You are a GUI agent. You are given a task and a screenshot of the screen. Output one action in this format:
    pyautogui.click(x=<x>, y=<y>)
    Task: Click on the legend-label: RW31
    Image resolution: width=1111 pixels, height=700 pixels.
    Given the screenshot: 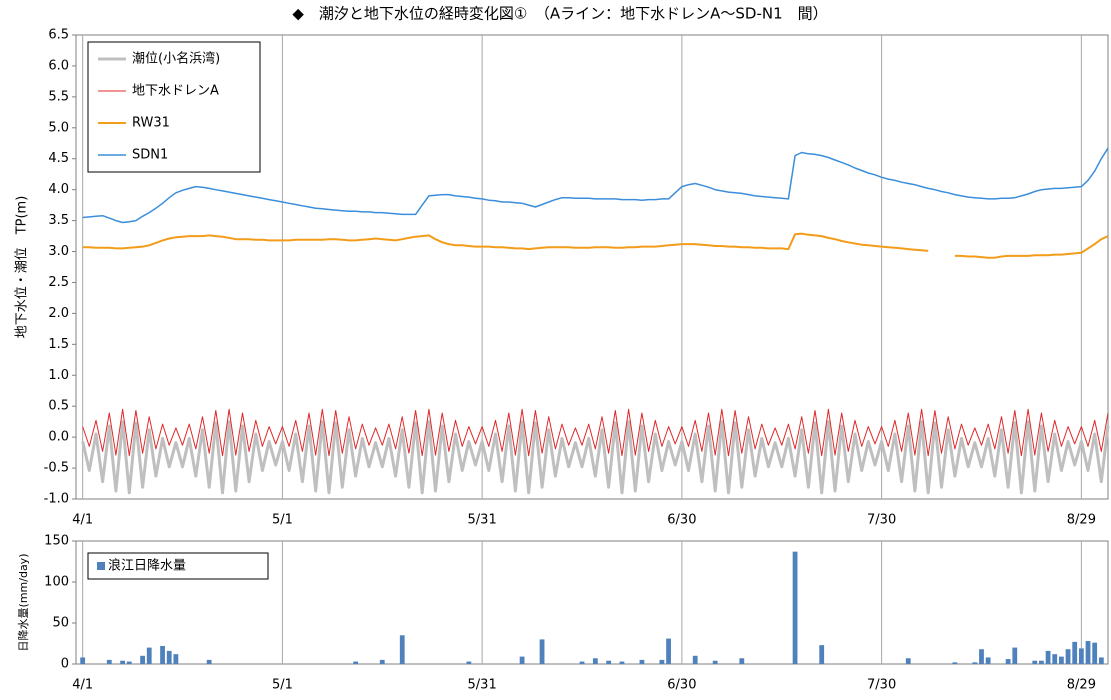 What is the action you would take?
    pyautogui.click(x=151, y=123)
    